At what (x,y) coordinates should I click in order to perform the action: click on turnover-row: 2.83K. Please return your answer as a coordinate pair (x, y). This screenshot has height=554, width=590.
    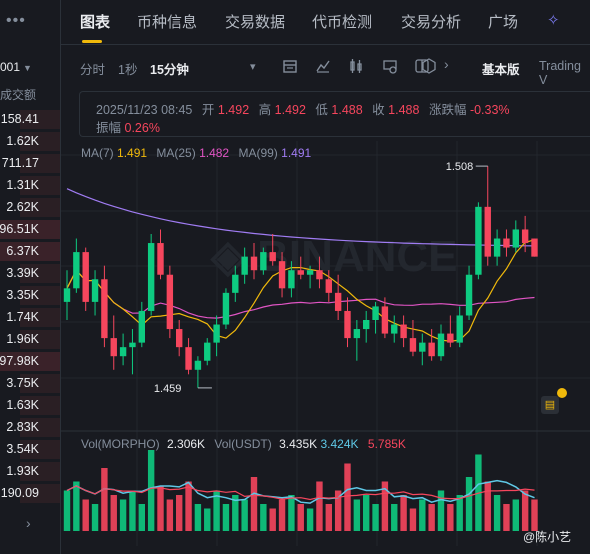
    Looking at the image, I should click on (30, 427).